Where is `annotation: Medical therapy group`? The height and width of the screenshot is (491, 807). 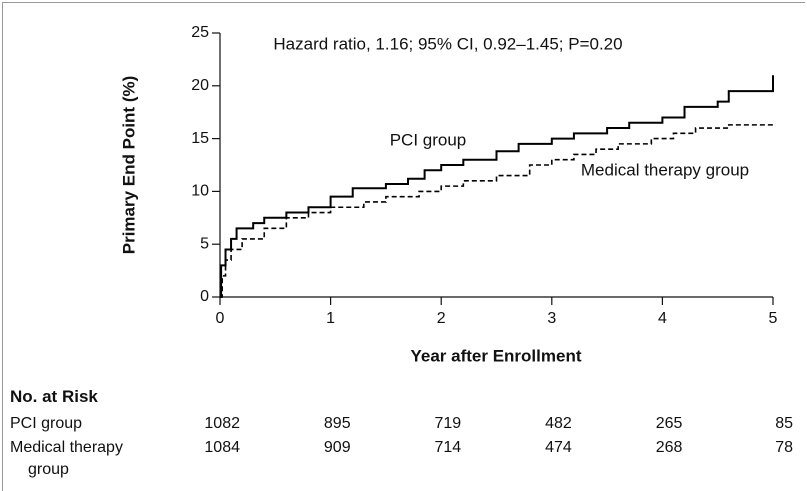
annotation: Medical therapy group is located at coordinates (665, 169).